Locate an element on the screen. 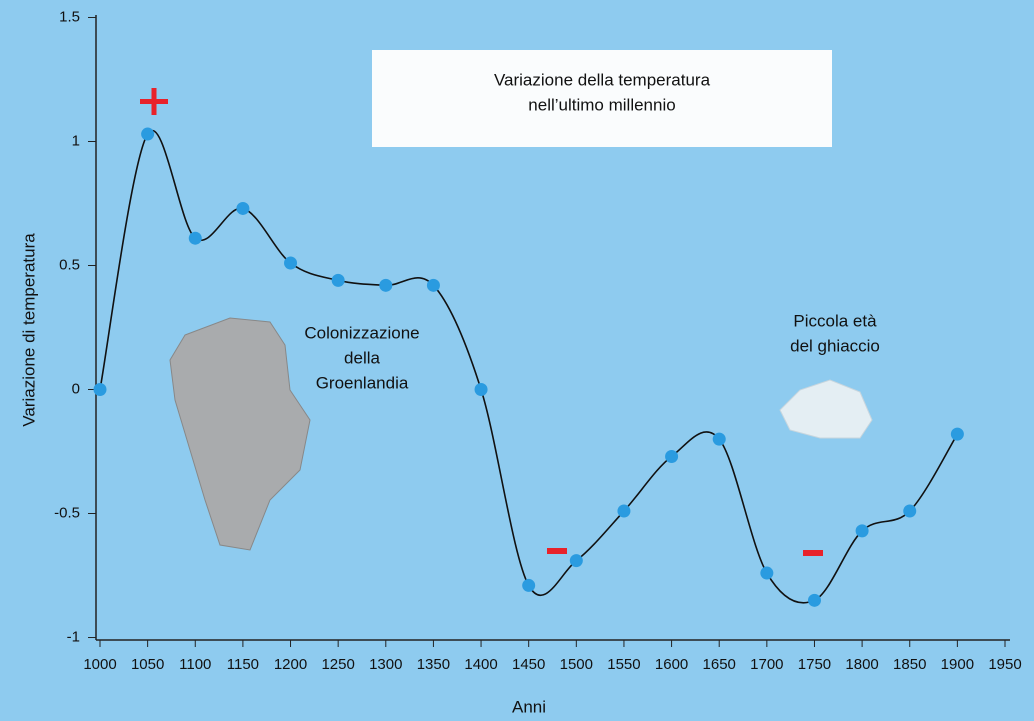  annotation: Colonizzazione is located at coordinates (361, 332).